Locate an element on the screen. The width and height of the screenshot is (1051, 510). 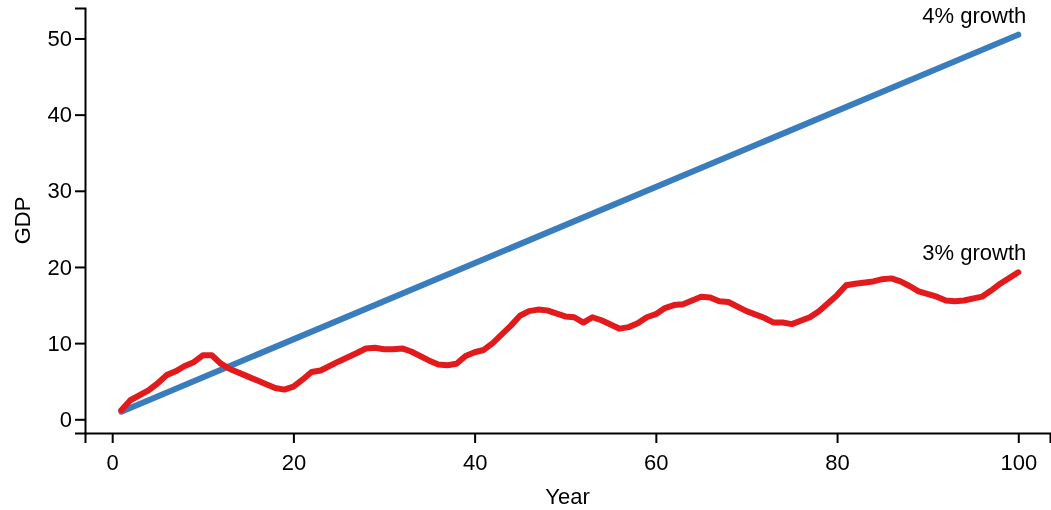
x-tick-label: 40 is located at coordinates (475, 463).